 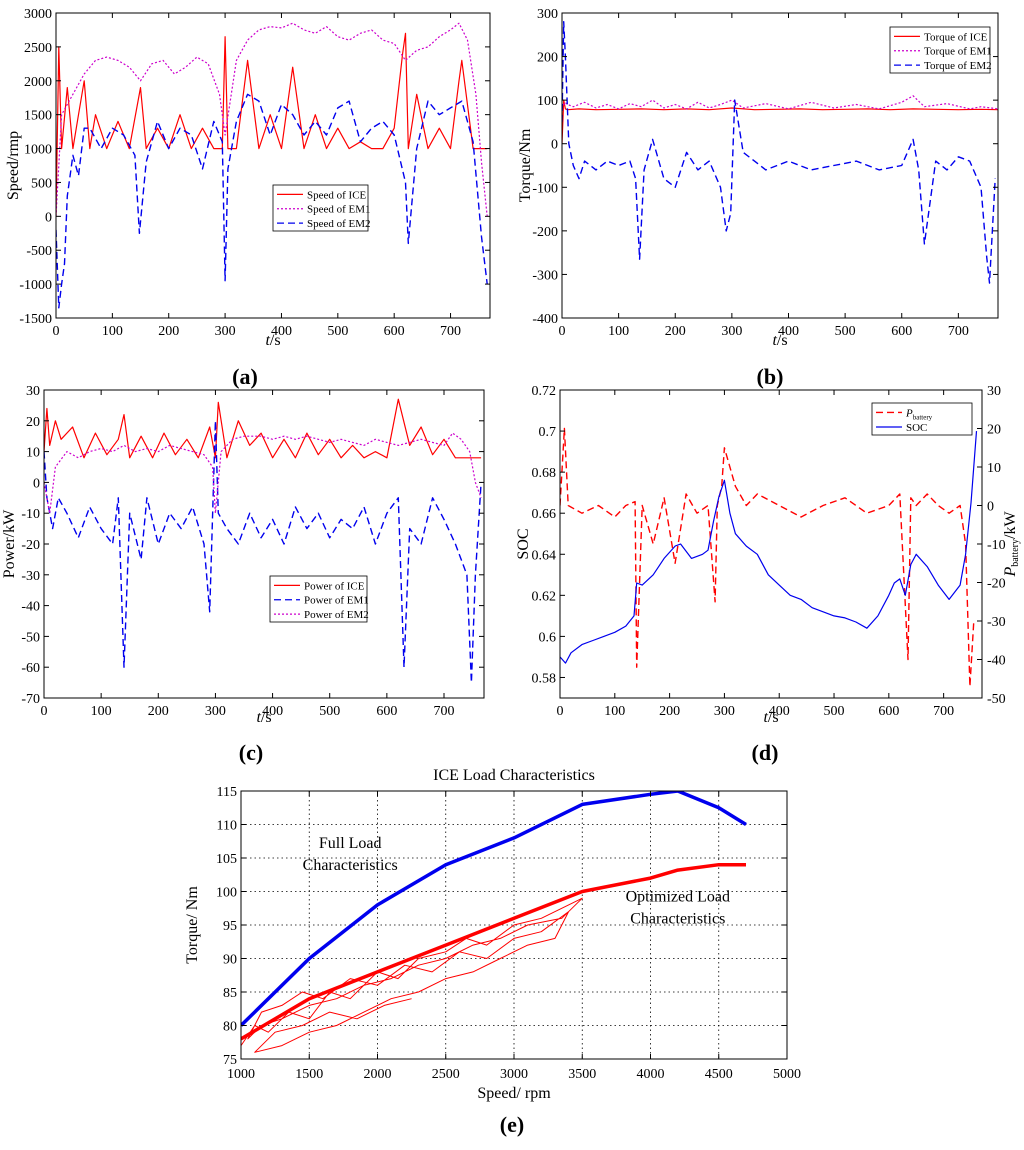 What do you see at coordinates (996, 622) in the screenshot?
I see `y-tick-label-right: -30` at bounding box center [996, 622].